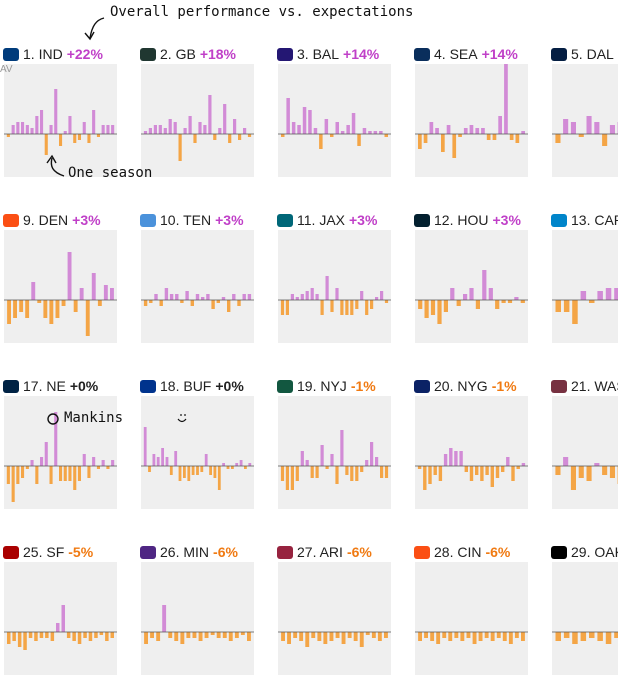  Describe the element at coordinates (51, 54) in the screenshot. I see `team-name: IND` at that location.